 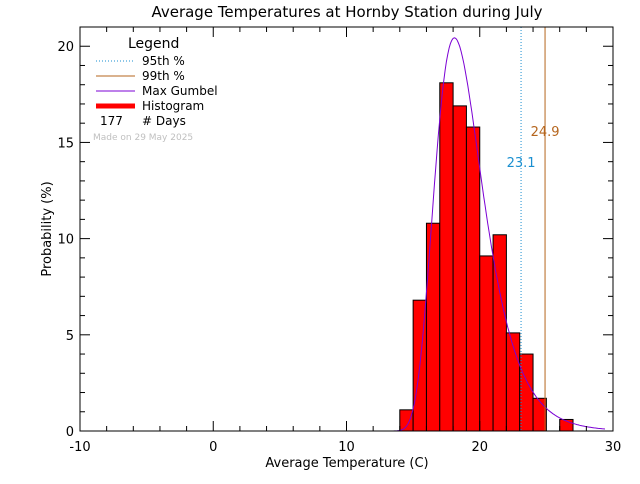 I want to click on legend-item-p95: 95th %, so click(x=163, y=61).